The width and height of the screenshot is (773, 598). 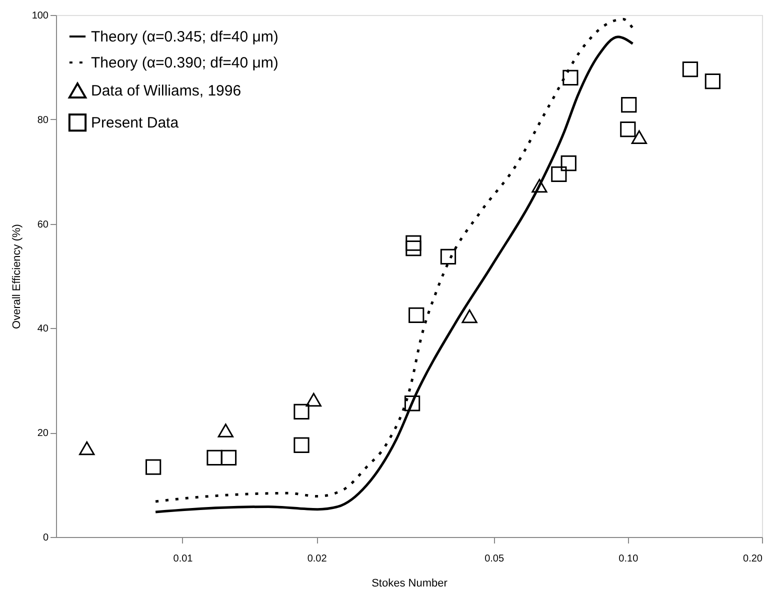 I want to click on x-axis-title: Stokes Number, so click(x=410, y=584).